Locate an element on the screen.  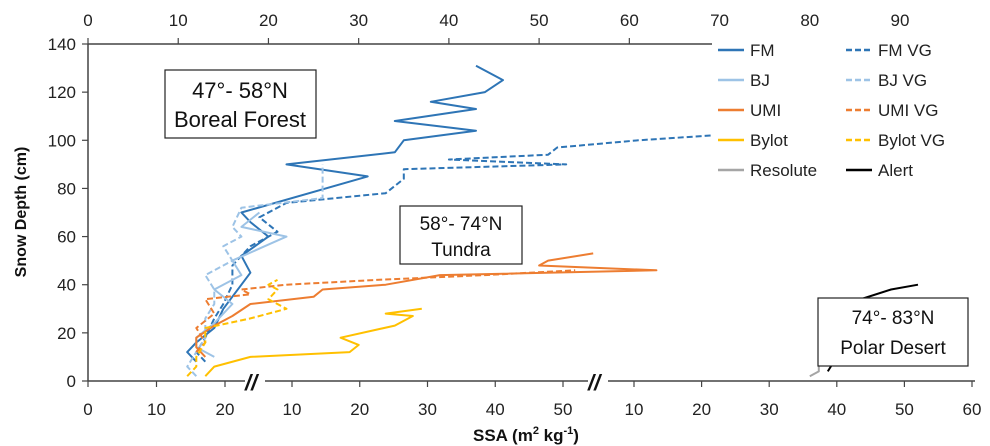
y-tick-label: 120 is located at coordinates (62, 92).